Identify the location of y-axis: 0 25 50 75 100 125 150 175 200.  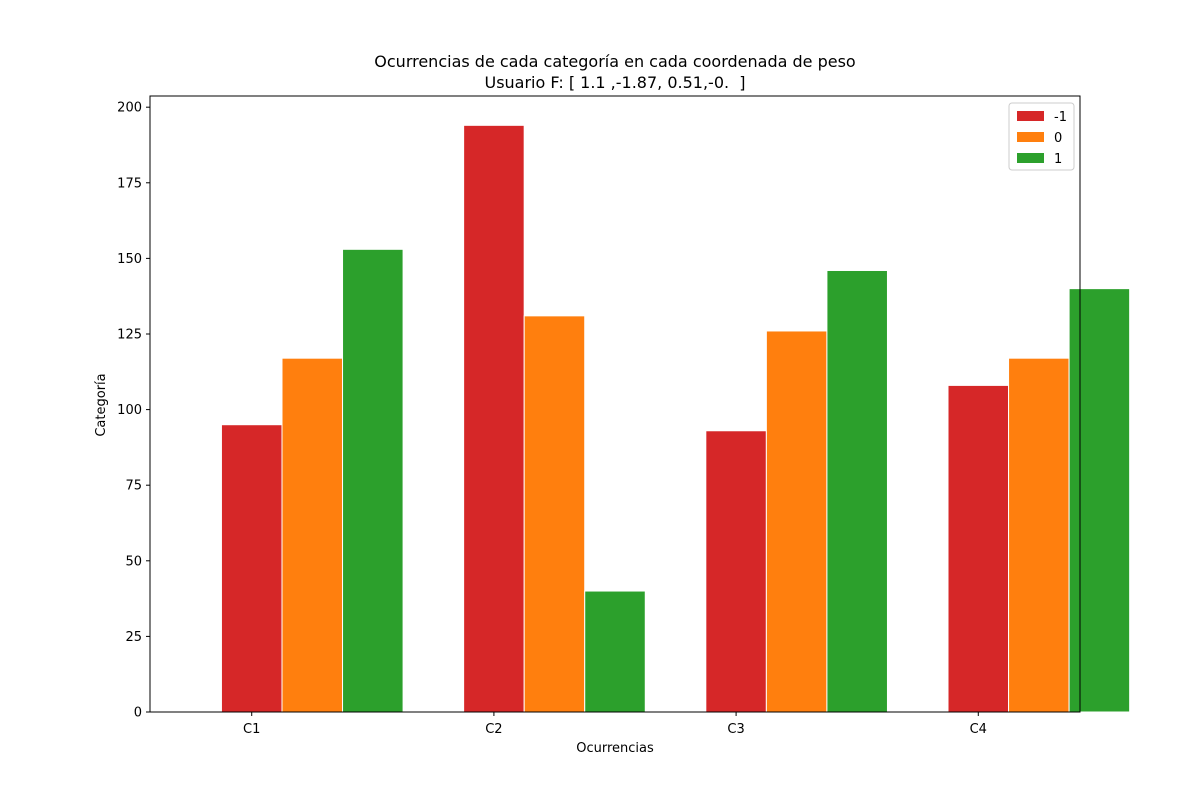
(133, 411).